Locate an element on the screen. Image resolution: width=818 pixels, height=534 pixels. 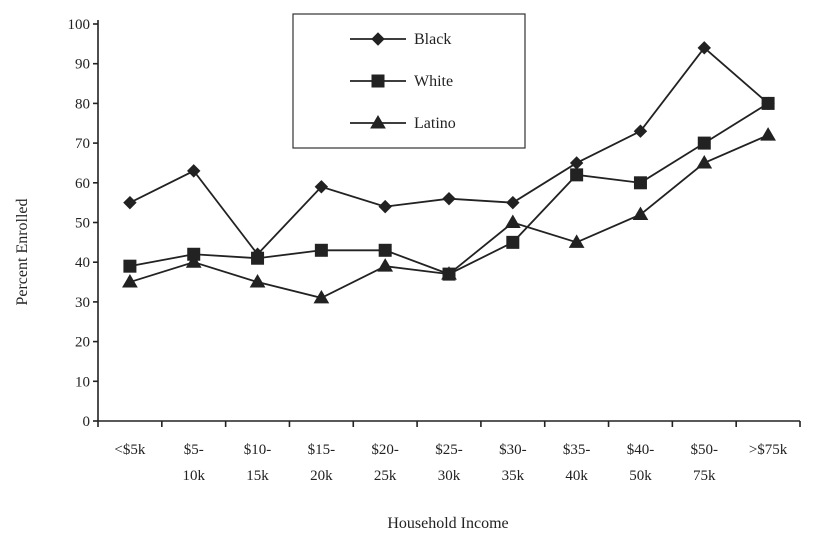
x-tick-label-line: 25k is located at coordinates (385, 476).